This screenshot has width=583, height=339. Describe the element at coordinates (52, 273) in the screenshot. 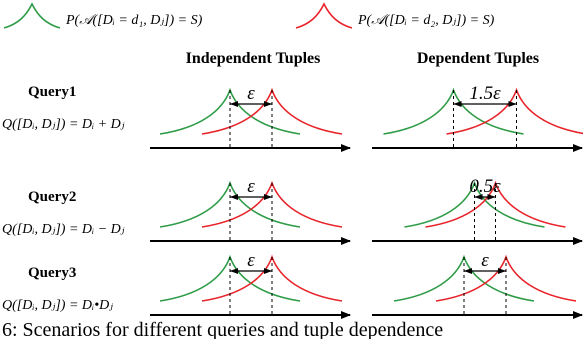

I see `query3-name: Query3` at that location.